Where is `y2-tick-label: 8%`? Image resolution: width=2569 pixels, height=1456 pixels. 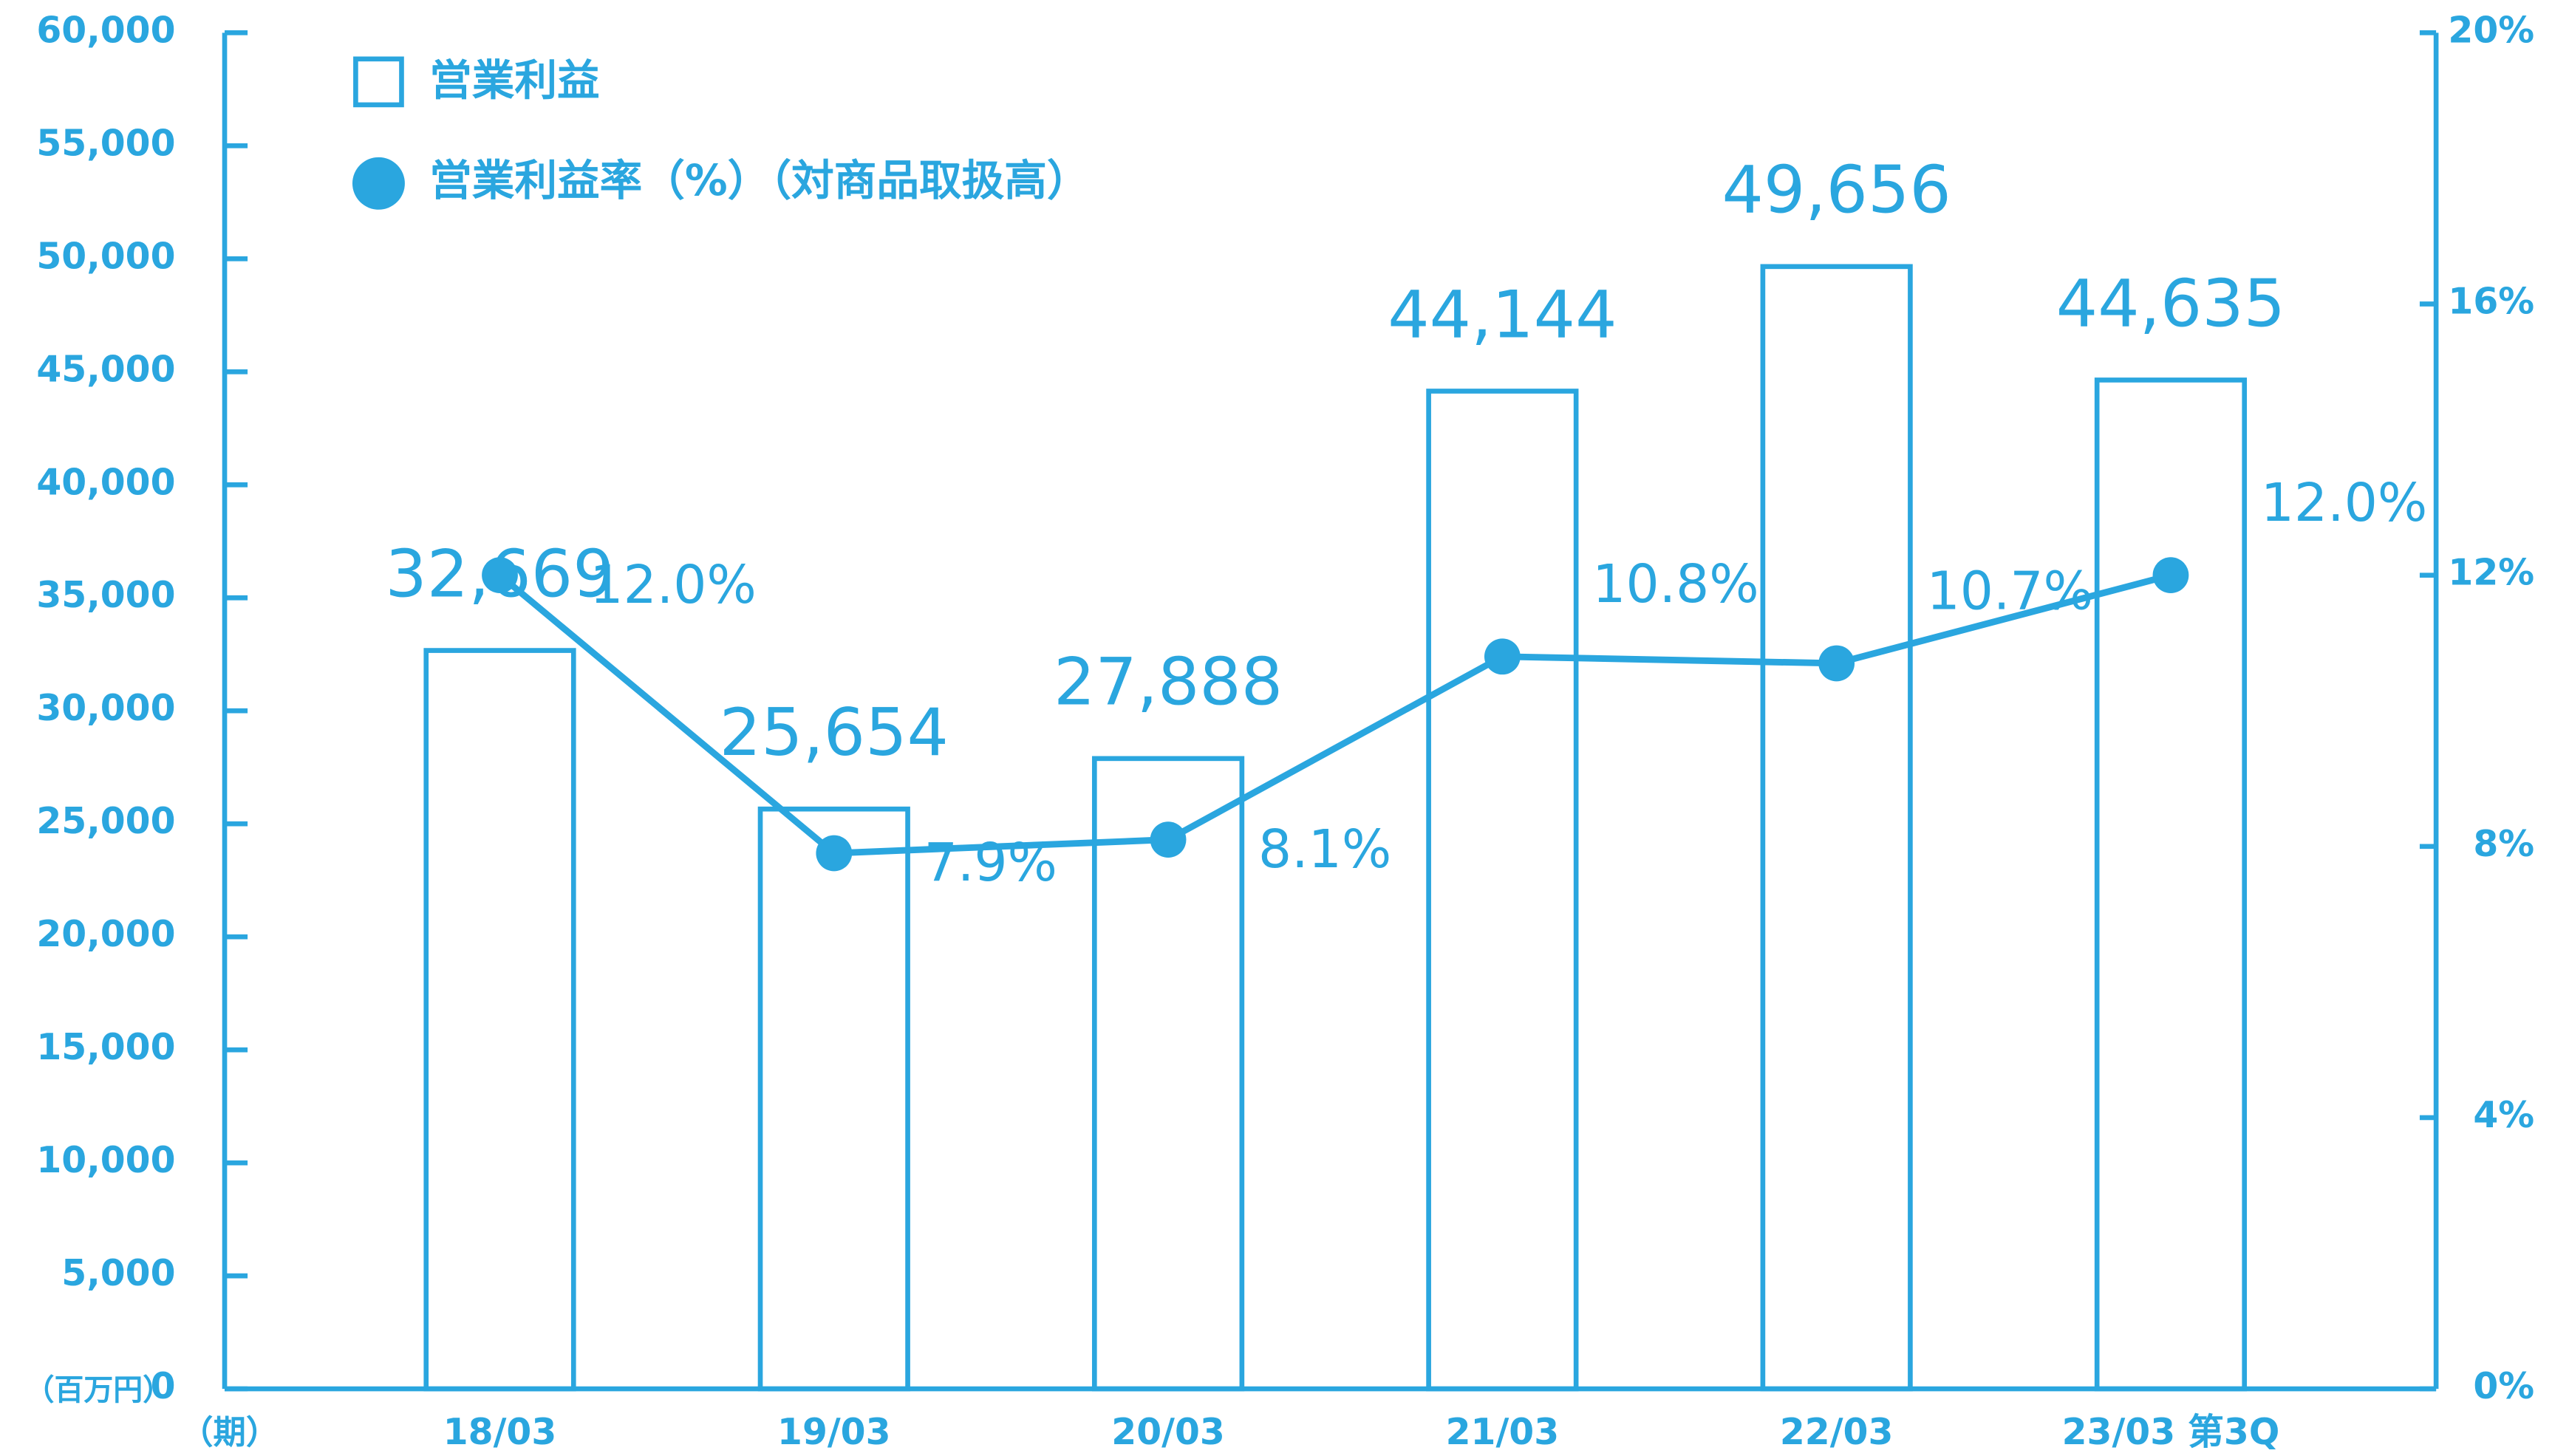
y2-tick-label: 8% is located at coordinates (2503, 844).